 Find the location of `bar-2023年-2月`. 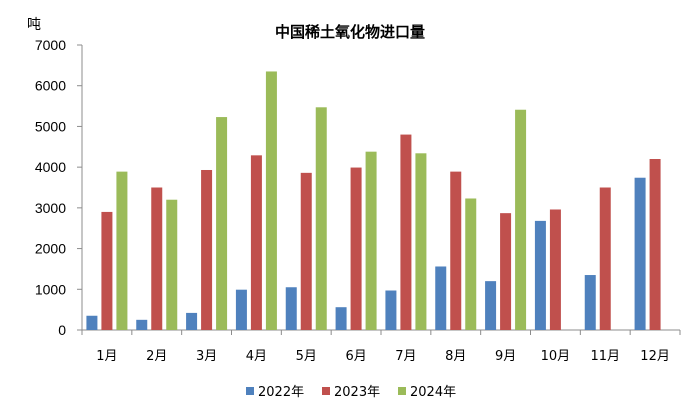

bar-2023年-2月 is located at coordinates (157, 258).